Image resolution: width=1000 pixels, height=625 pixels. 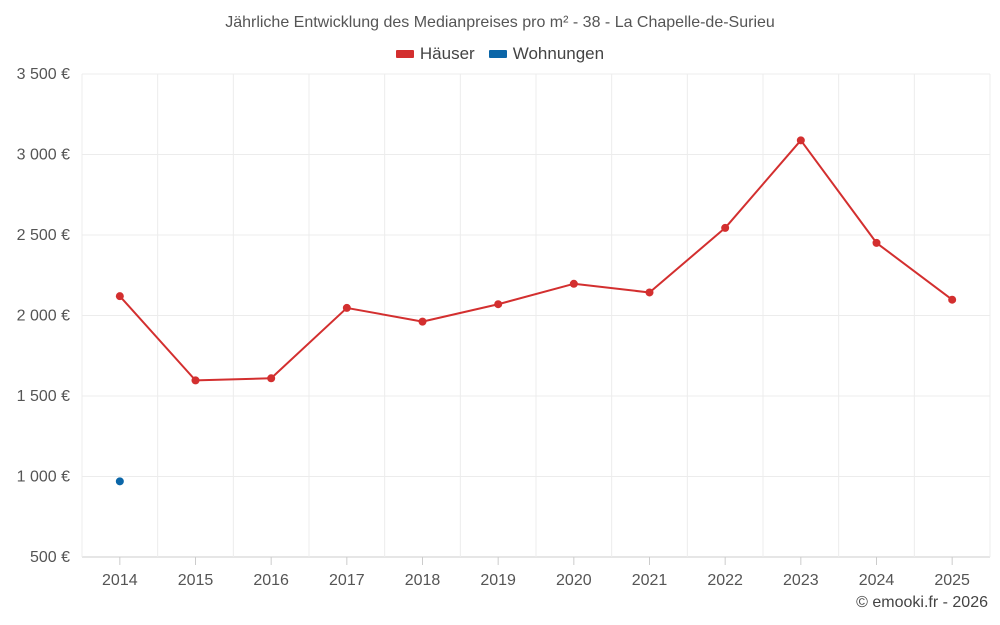 I want to click on legend-swatch-wohnungen, so click(x=497, y=54).